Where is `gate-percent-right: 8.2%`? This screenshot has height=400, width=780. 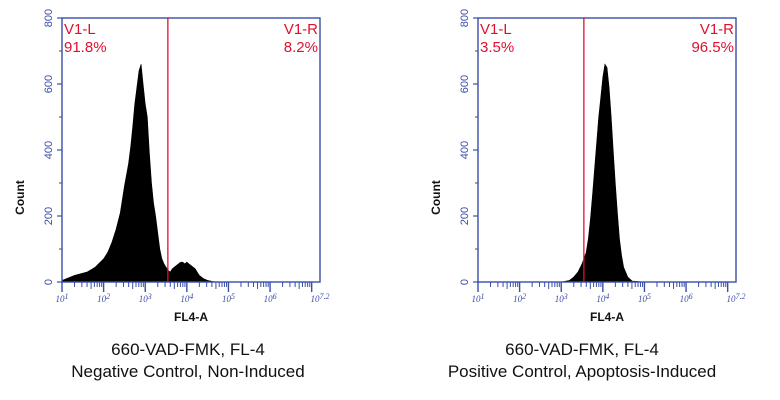 gate-percent-right: 8.2% is located at coordinates (301, 47).